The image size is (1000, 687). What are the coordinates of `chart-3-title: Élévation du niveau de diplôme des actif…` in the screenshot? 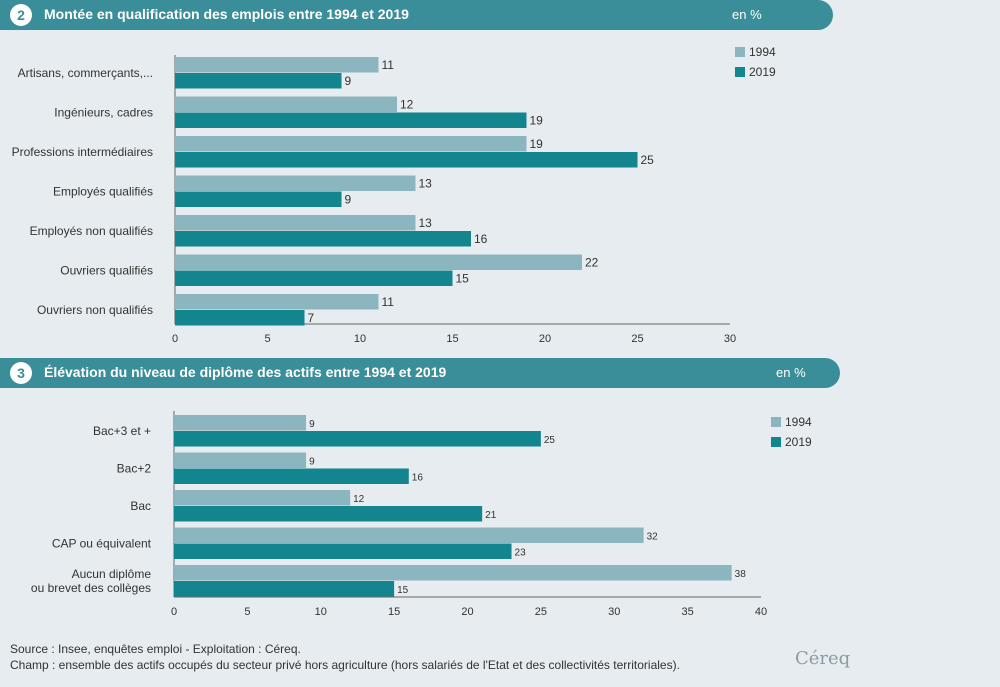 It's located at (245, 372).